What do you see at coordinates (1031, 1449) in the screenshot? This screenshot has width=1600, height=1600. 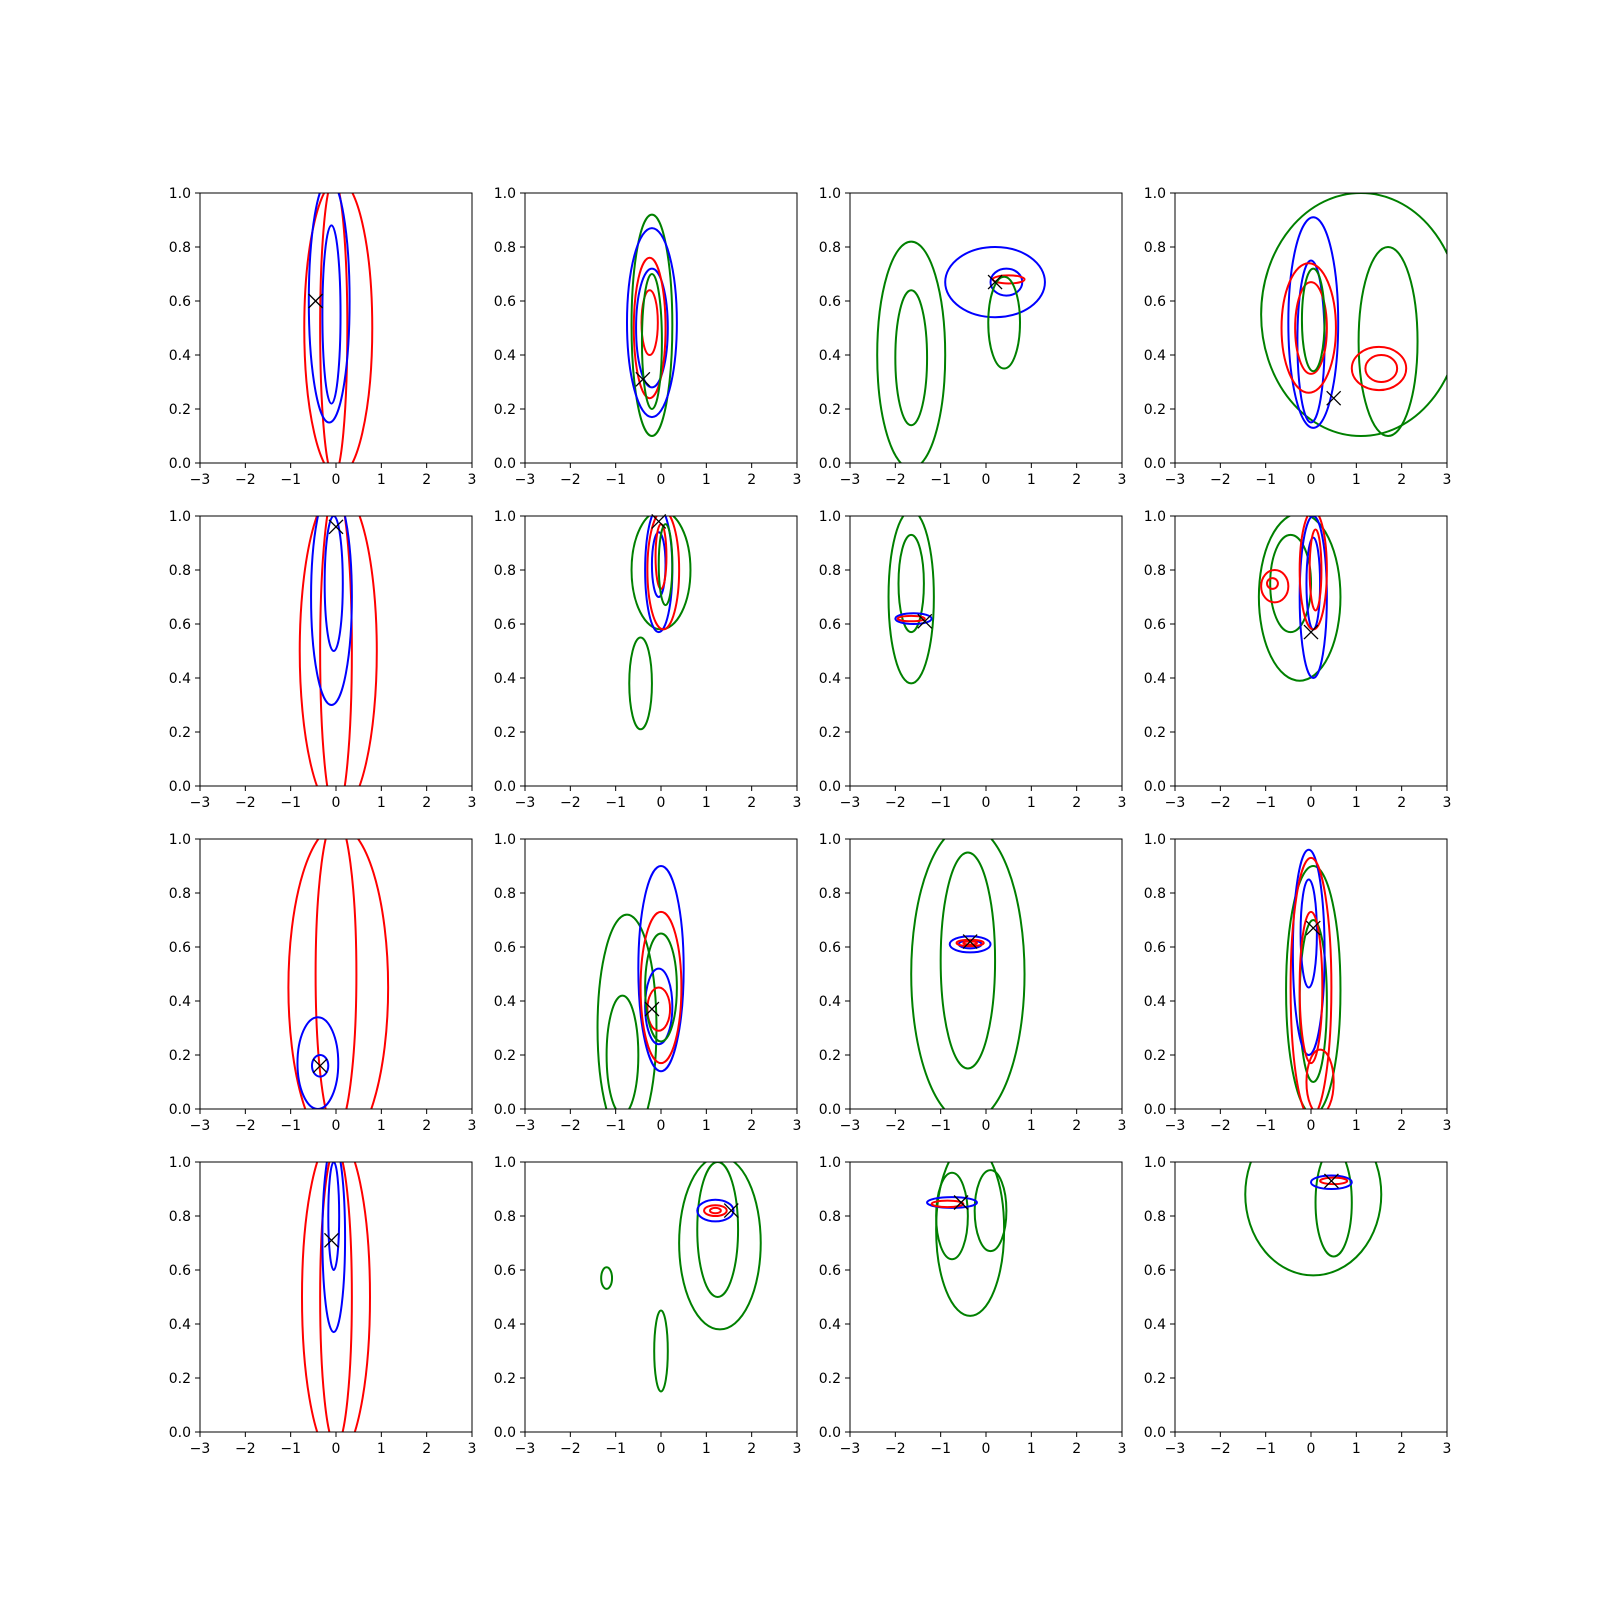 I see `x-tick-label: 1` at bounding box center [1031, 1449].